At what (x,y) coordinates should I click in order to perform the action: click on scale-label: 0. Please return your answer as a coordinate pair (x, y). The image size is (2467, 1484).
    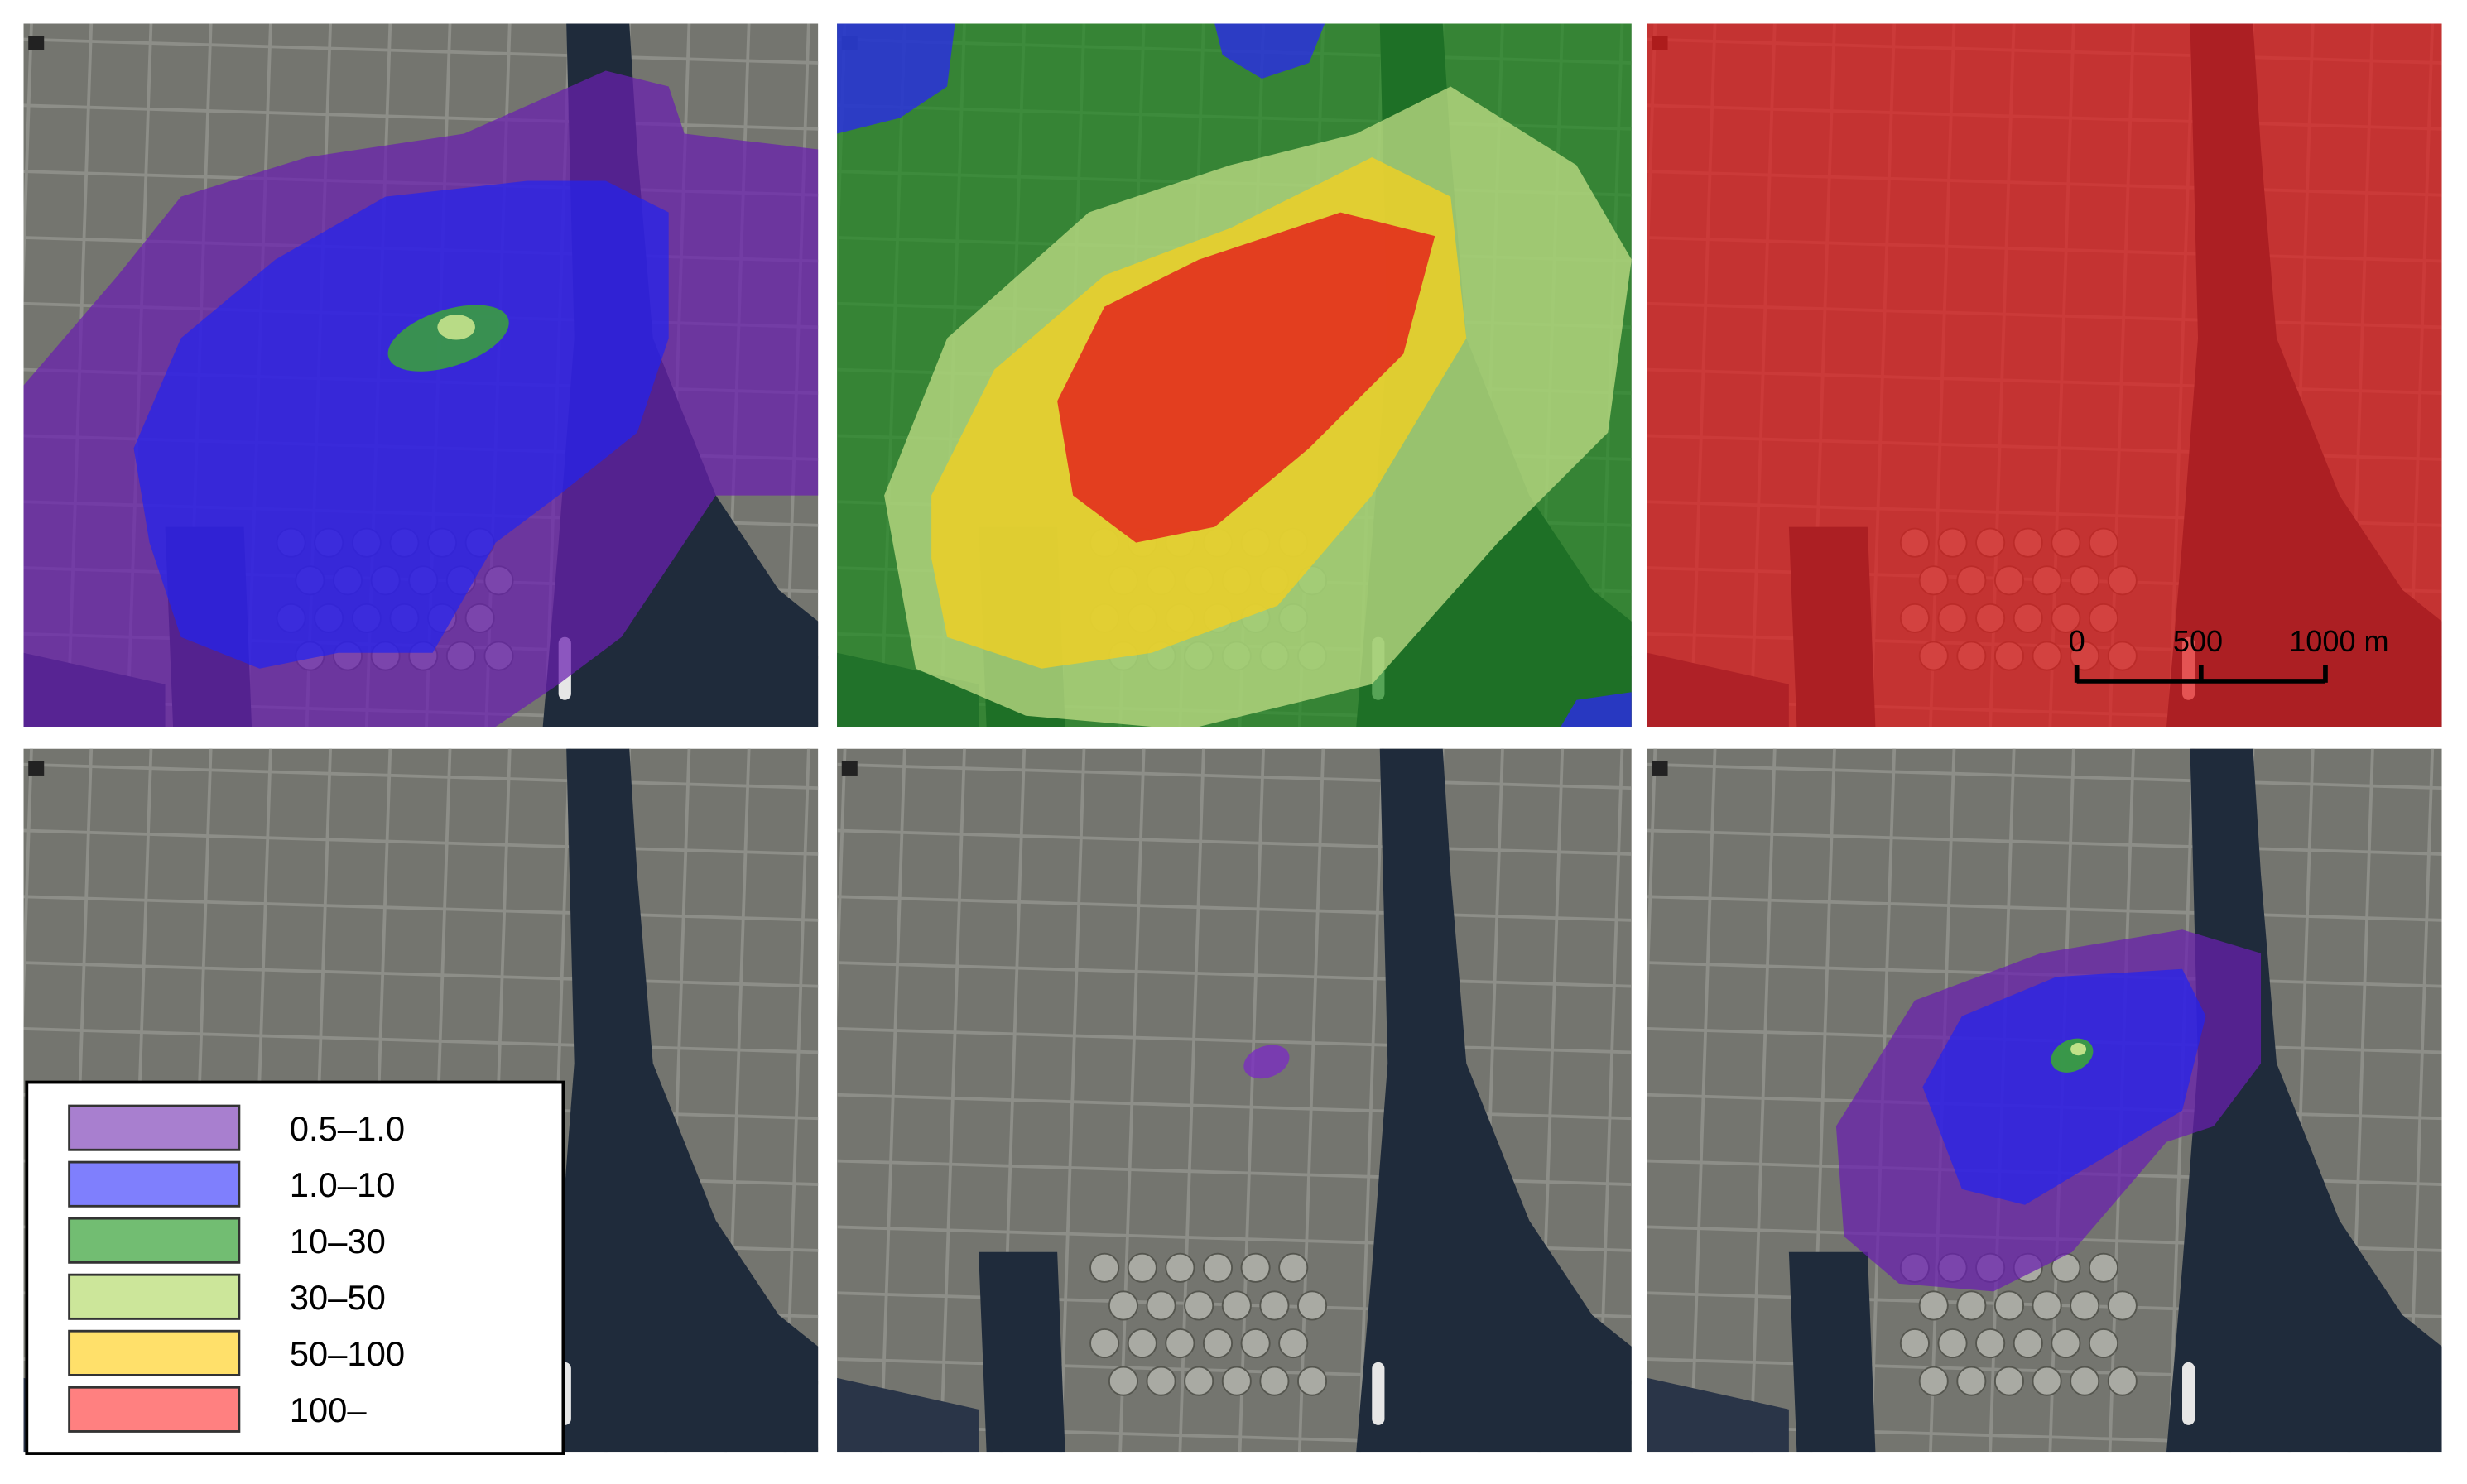
    Looking at the image, I should click on (2077, 641).